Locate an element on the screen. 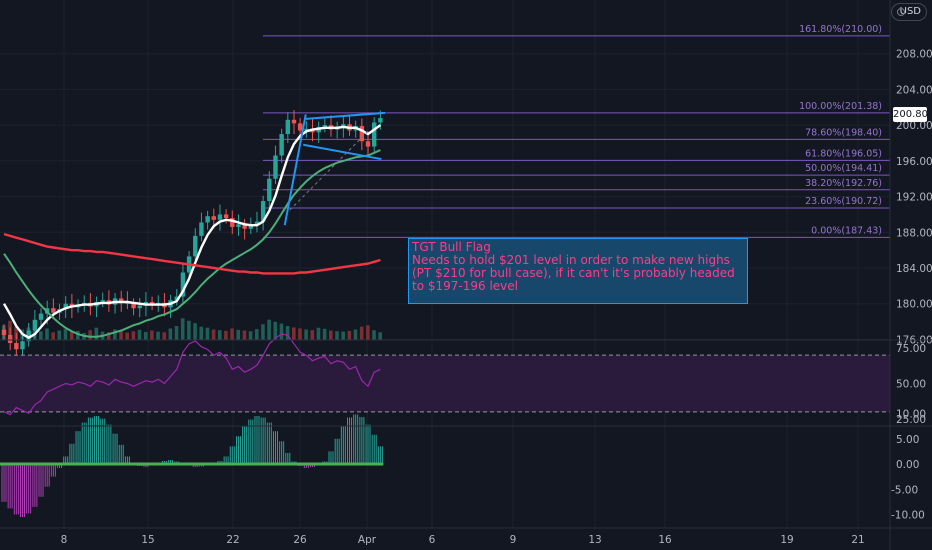 Image resolution: width=932 pixels, height=550 pixels. time-tick-label: 8 is located at coordinates (64, 540).